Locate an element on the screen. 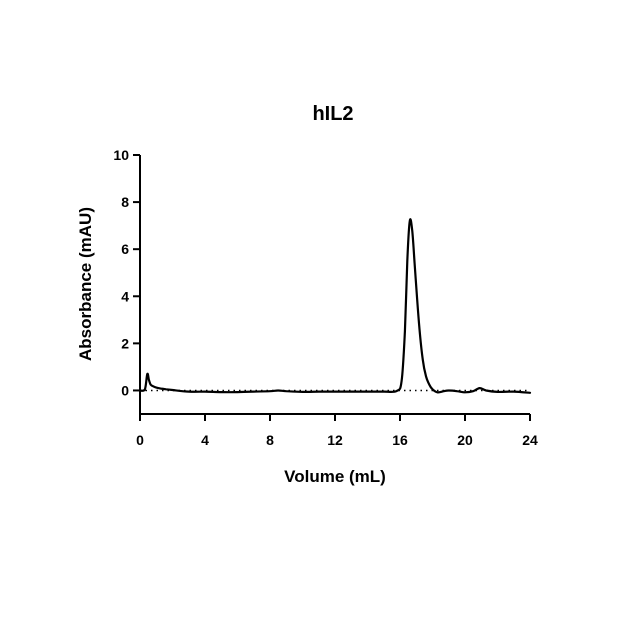 The height and width of the screenshot is (619, 619). x-tick-label: 20 is located at coordinates (465, 440).